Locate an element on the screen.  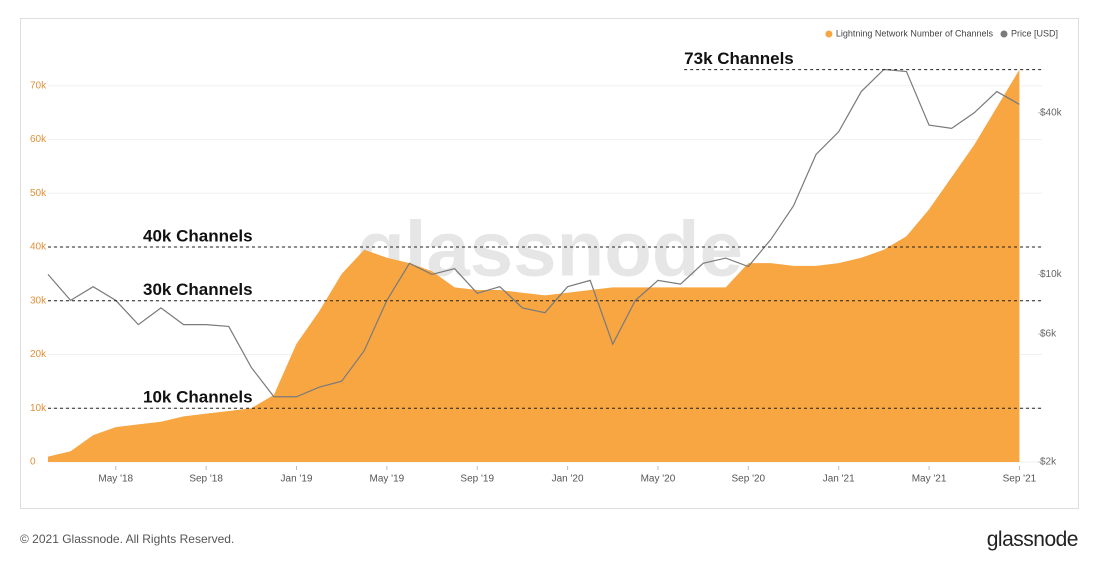
copyright: © 2021 Glassnode. All Rights Reserved. is located at coordinates (127, 539).